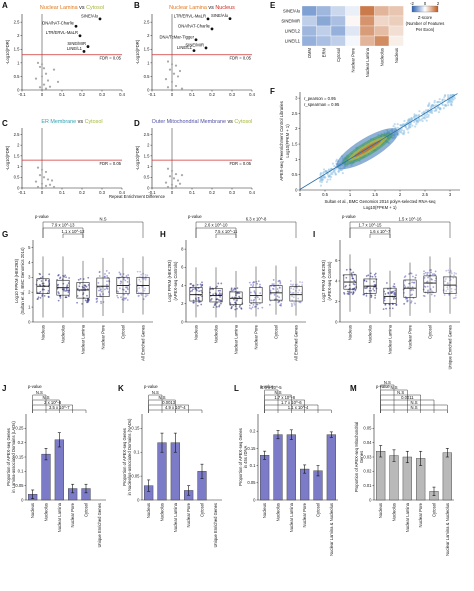  Describe the element at coordinates (195, 216) in the screenshot. I see `p-value-header: p-value` at that location.